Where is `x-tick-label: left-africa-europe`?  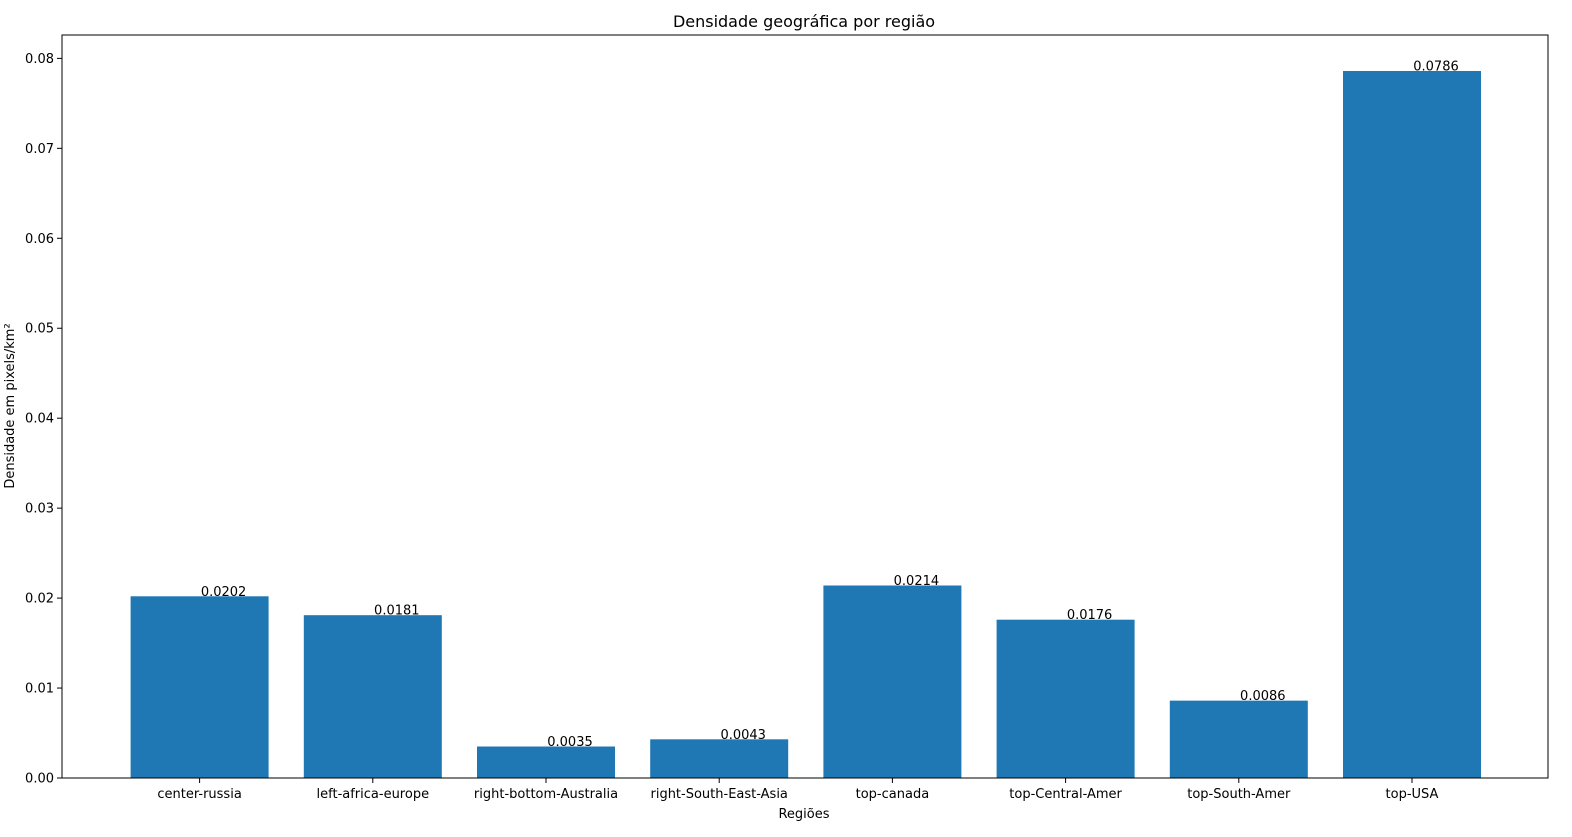 x-tick-label: left-africa-europe is located at coordinates (373, 794).